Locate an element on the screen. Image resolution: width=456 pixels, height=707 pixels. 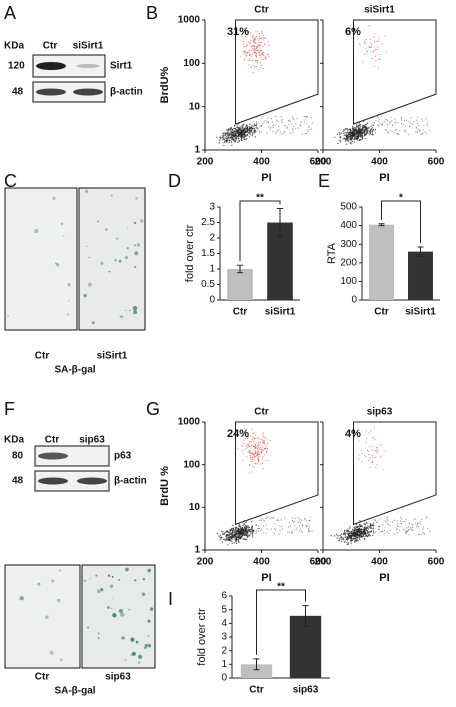
y-axis-label: fold over ctr is located at coordinates (190, 253).